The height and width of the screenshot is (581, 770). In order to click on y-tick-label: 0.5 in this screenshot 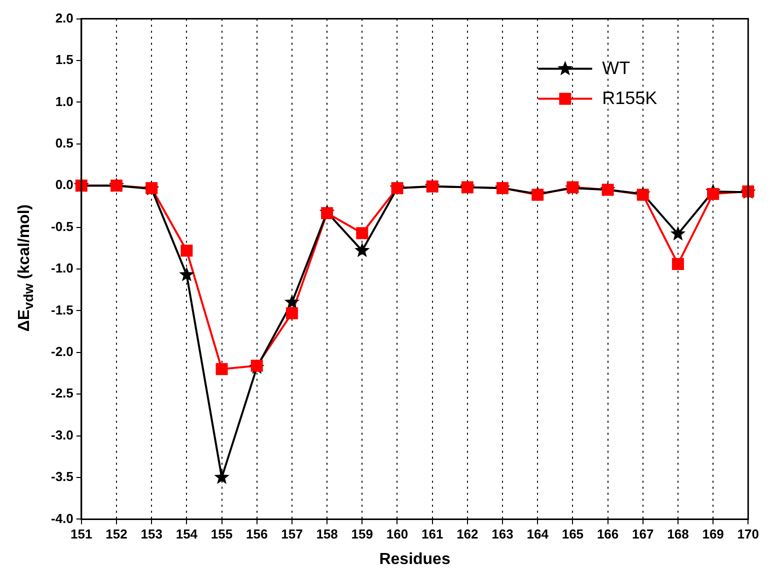, I will do `click(64, 142)`.